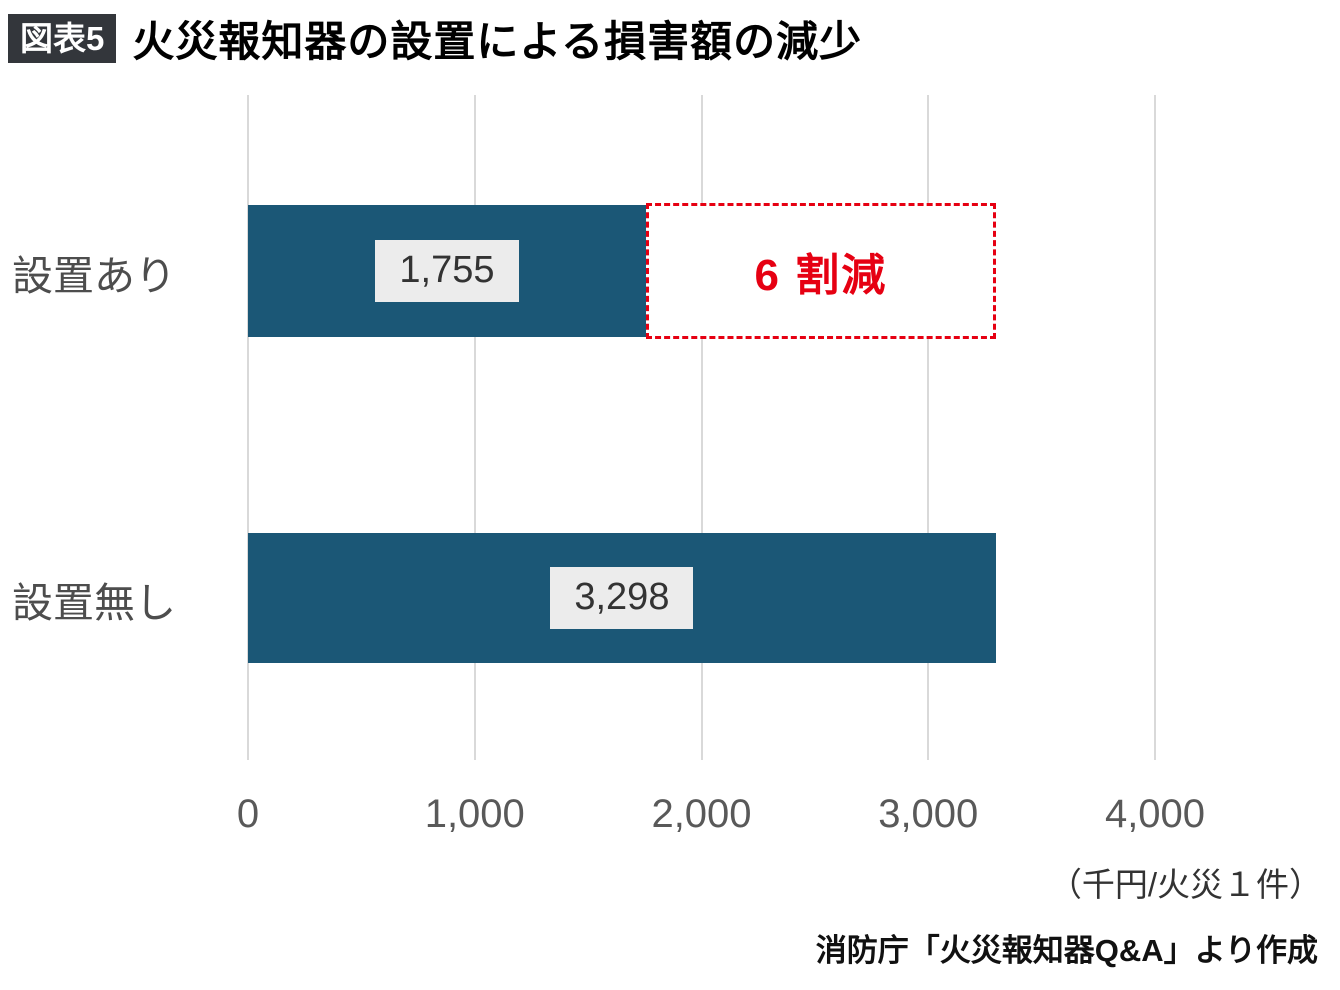 This screenshot has width=1340, height=990. I want to click on x-tick-label: 1,000, so click(474, 814).